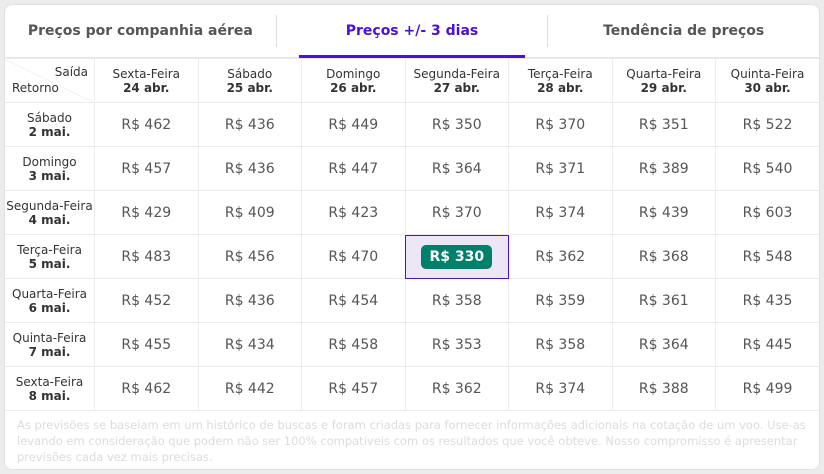 This screenshot has height=474, width=824. What do you see at coordinates (663, 124) in the screenshot?
I see `price-cell: R$ 351` at bounding box center [663, 124].